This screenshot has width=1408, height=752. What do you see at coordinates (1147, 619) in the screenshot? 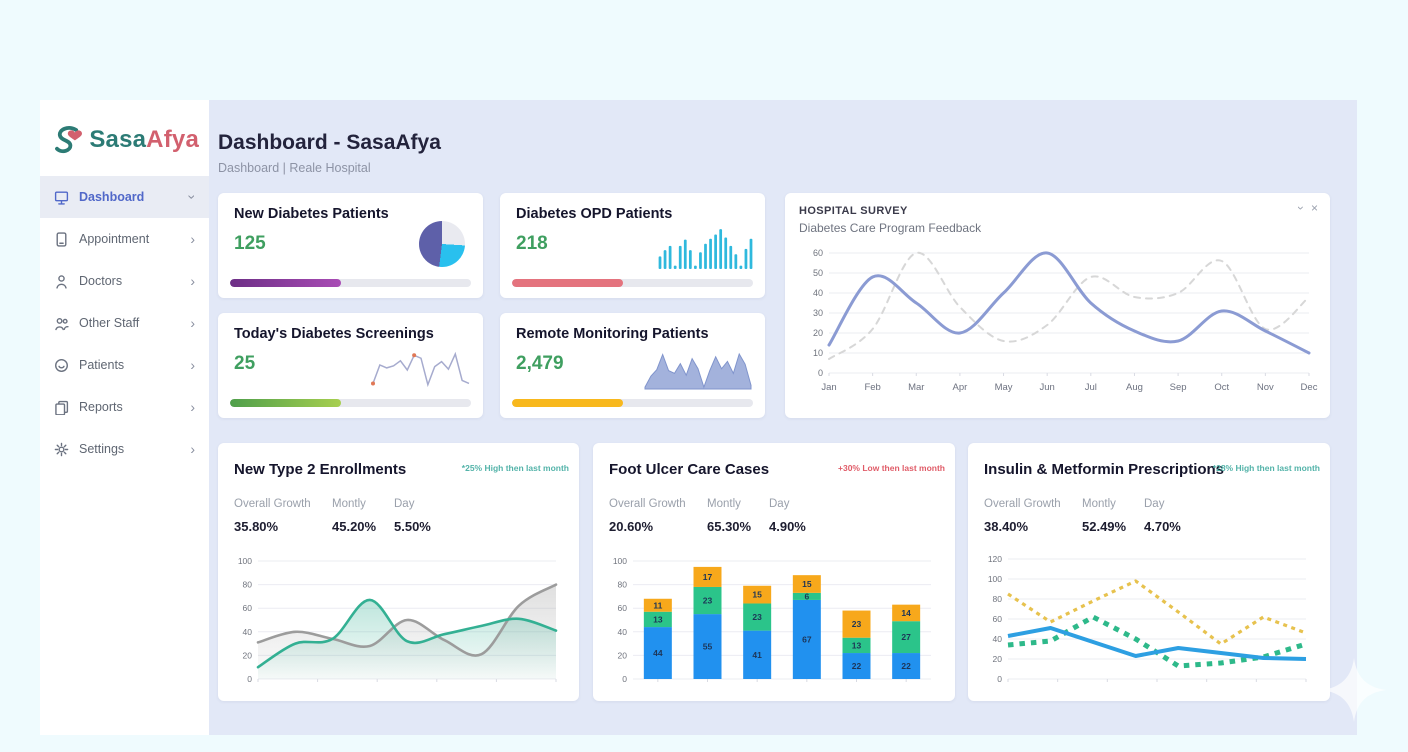
I see `multi-line-chart: 0 20 40 60 80 100 120` at bounding box center [1147, 619].